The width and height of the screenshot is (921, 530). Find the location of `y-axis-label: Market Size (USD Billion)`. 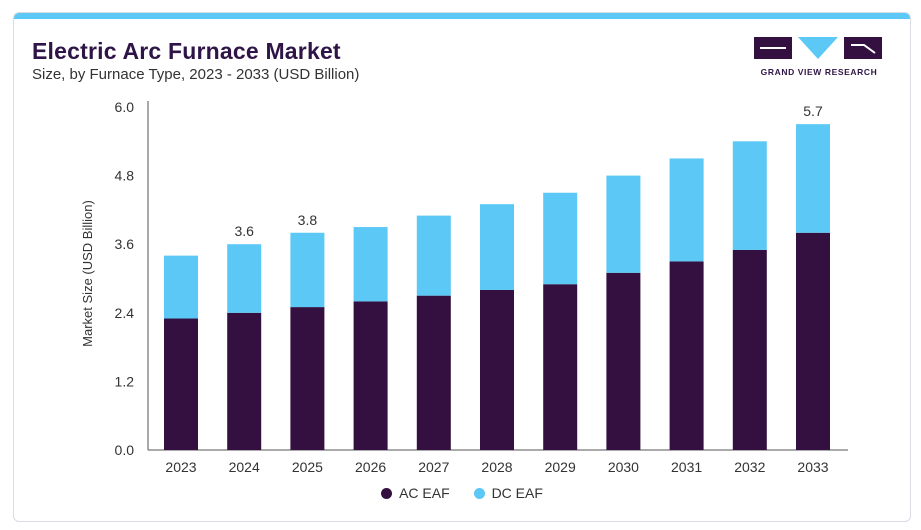

y-axis-label: Market Size (USD Billion) is located at coordinates (87, 273).